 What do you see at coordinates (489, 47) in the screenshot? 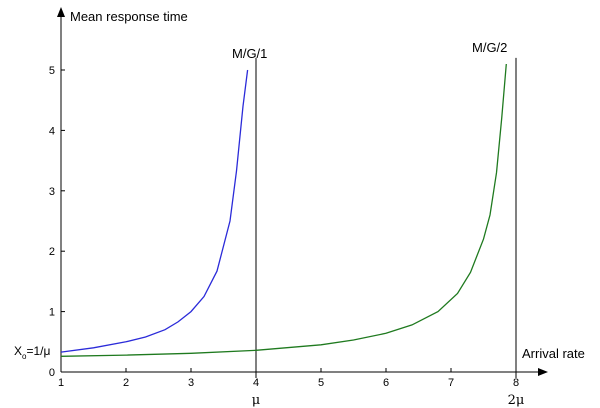
I see `m-g-2-label: M/G/2` at bounding box center [489, 47].